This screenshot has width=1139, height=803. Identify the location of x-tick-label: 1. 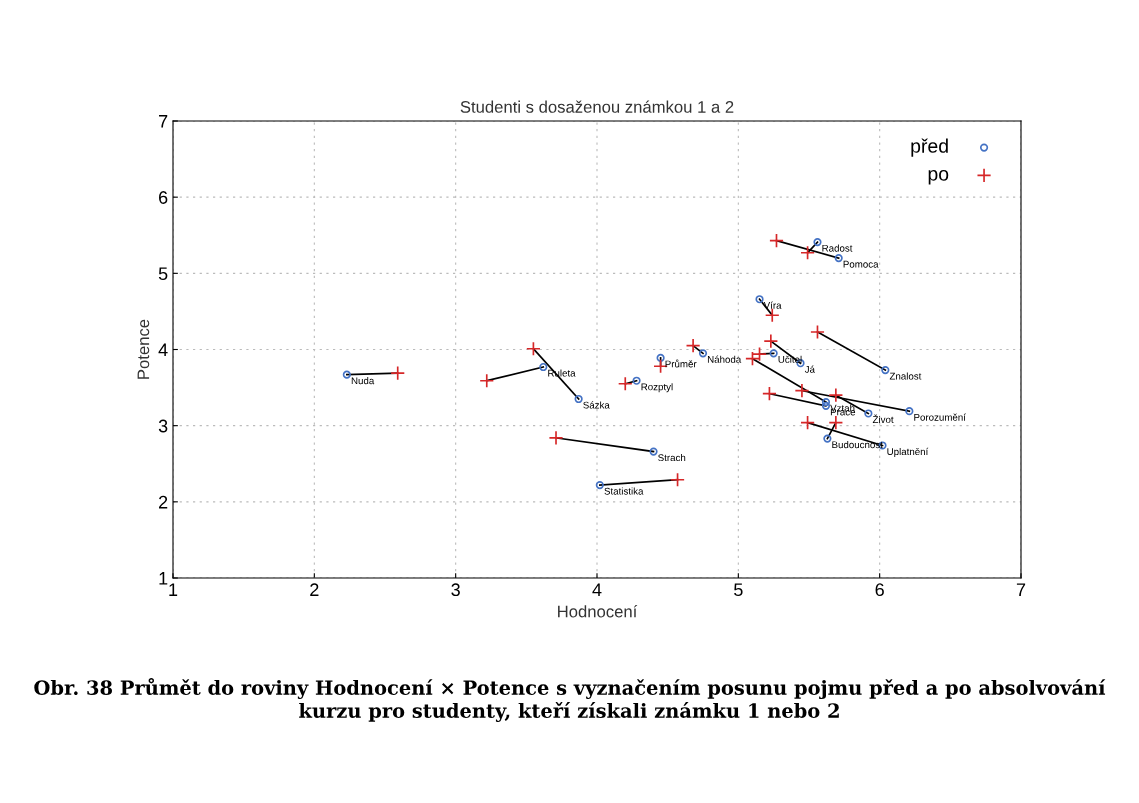
(173, 589).